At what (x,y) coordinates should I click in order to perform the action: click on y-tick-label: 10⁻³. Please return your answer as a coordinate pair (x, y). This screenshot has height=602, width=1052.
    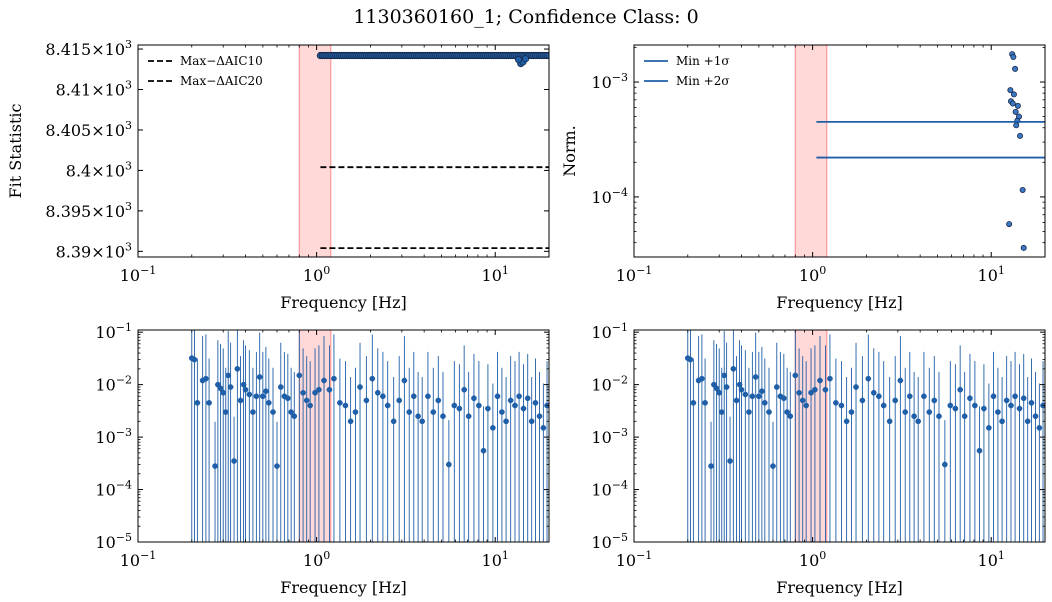
    Looking at the image, I should click on (609, 81).